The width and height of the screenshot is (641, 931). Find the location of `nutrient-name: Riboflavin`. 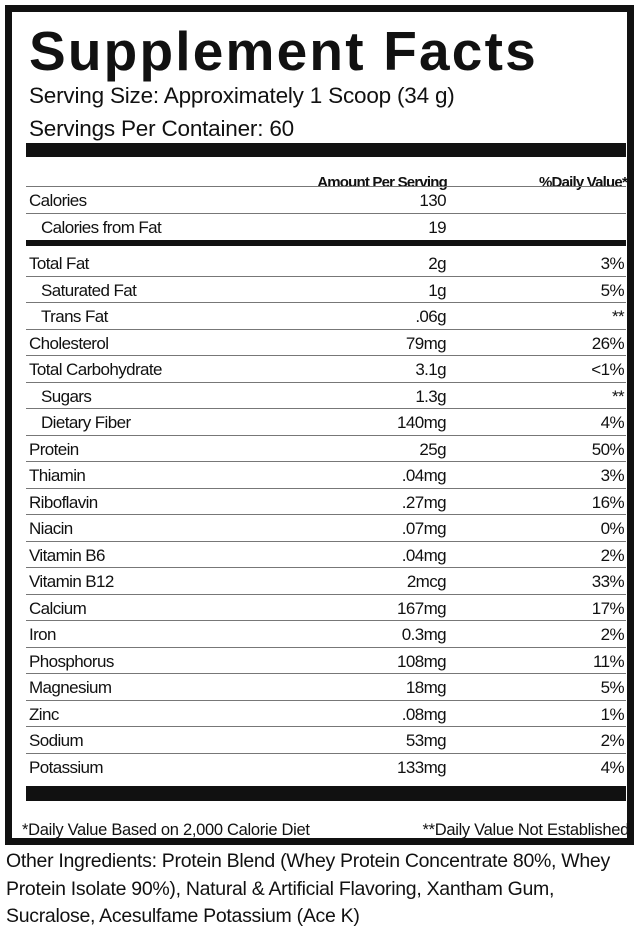

nutrient-name: Riboflavin is located at coordinates (63, 502).